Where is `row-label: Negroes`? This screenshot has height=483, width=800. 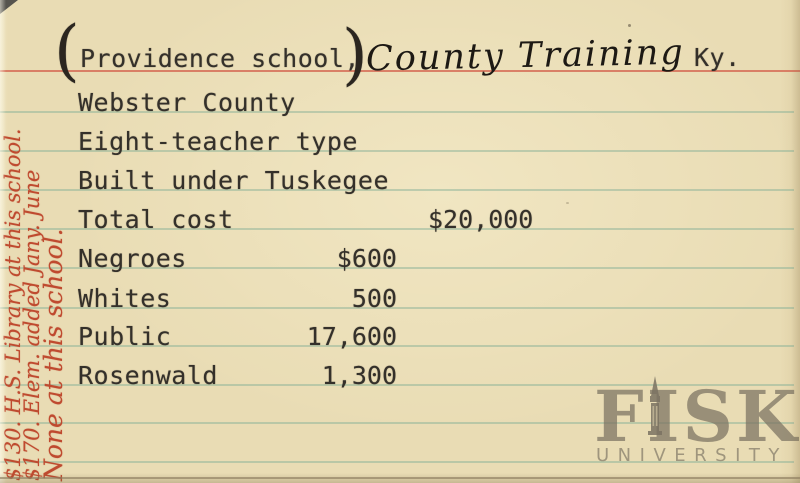 row-label: Negroes is located at coordinates (132, 258).